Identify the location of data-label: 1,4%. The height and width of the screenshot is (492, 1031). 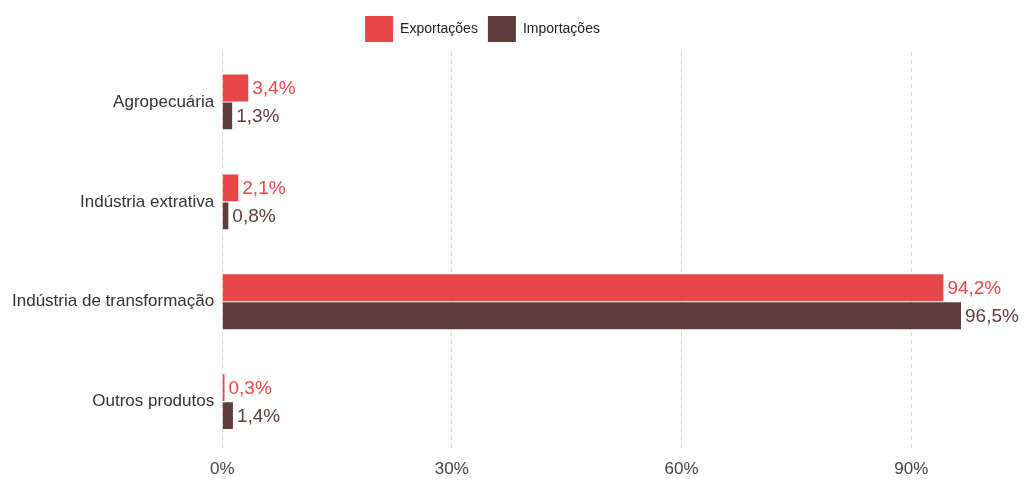
(258, 415).